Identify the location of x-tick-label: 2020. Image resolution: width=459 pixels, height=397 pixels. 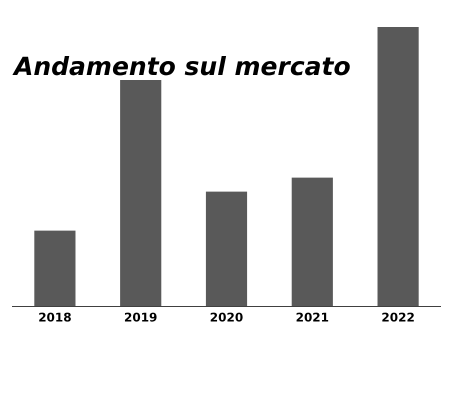
(227, 317).